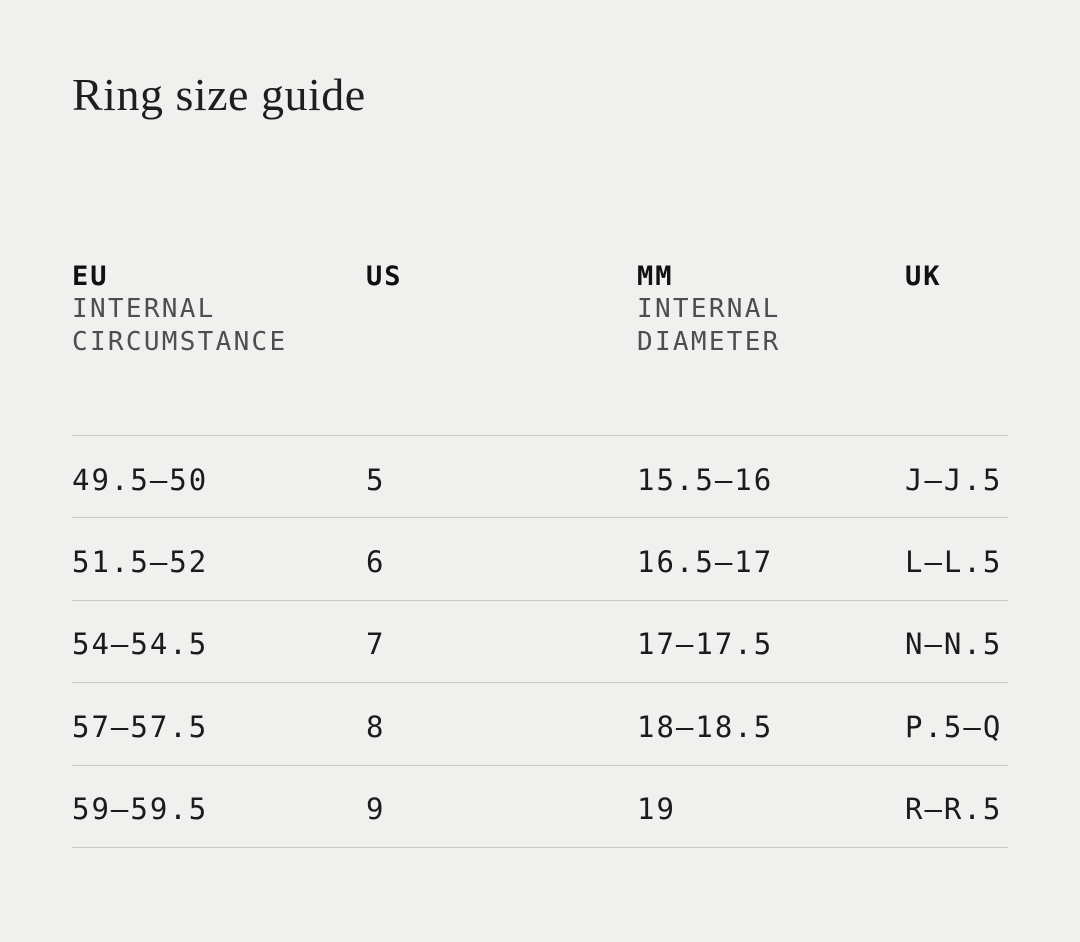 This screenshot has width=1080, height=942. Describe the element at coordinates (140, 809) in the screenshot. I see `cell-eu: 59—59.5` at that location.